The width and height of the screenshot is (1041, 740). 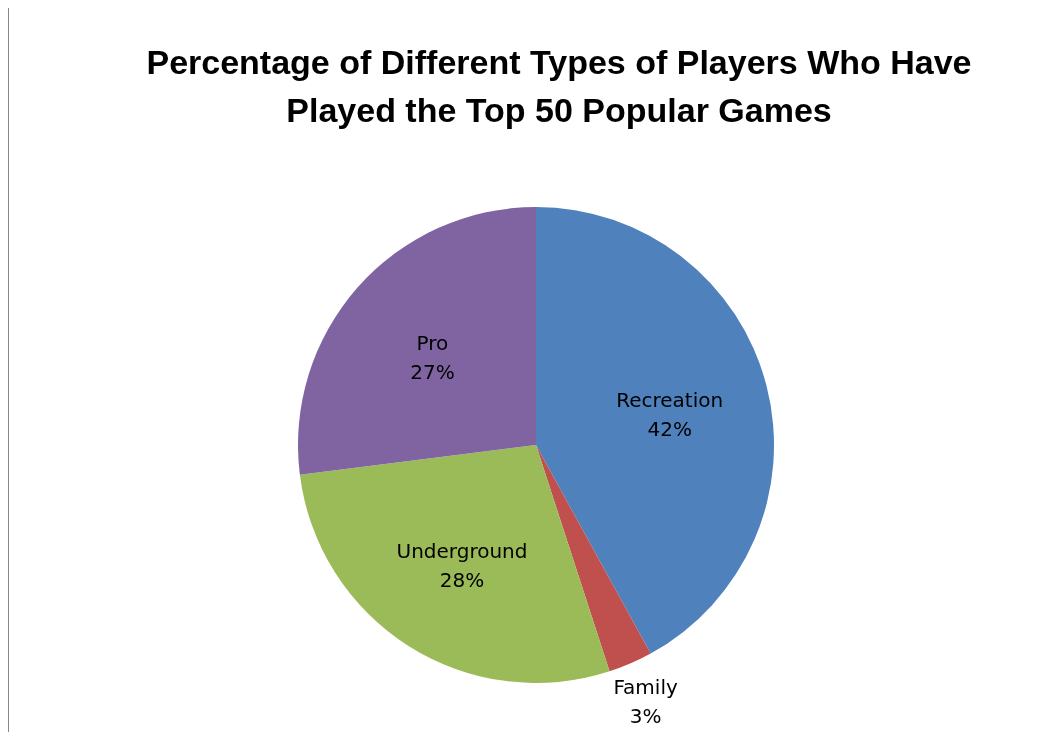 I want to click on slice-label: Pro, so click(x=432, y=342).